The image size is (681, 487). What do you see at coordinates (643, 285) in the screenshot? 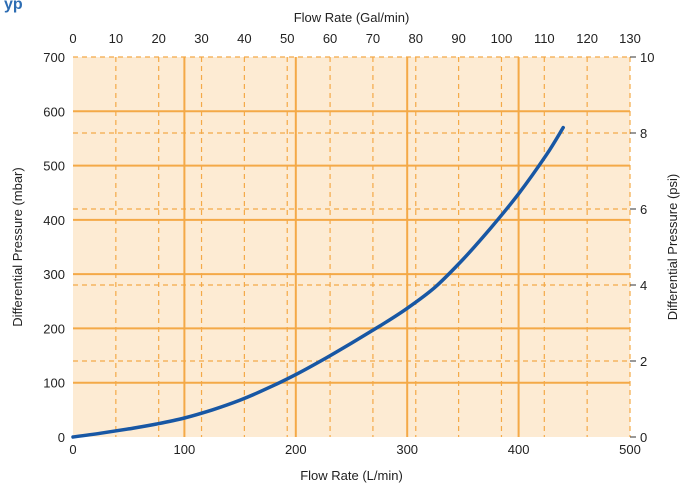
I see `right-tick-label: 4` at bounding box center [643, 285].